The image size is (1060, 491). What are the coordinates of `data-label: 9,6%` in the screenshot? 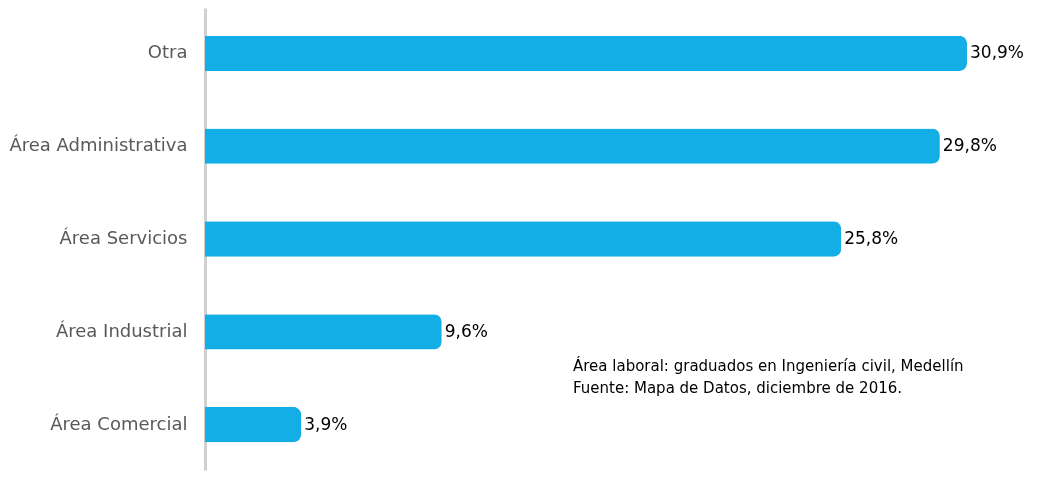 It's located at (466, 330).